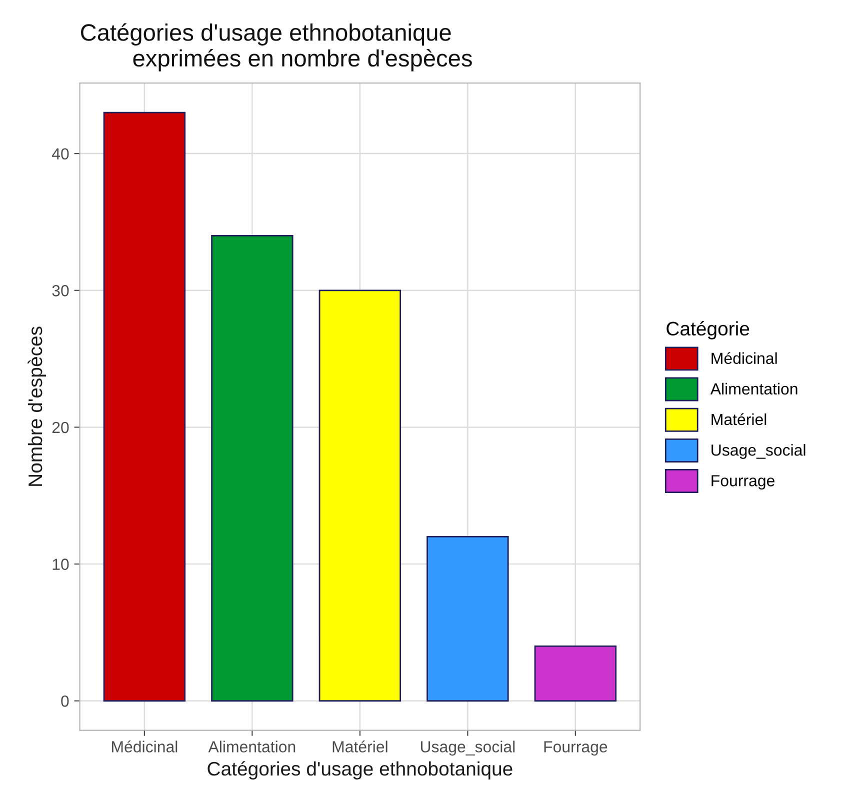 The image size is (858, 799). Describe the element at coordinates (276, 47) in the screenshot. I see `chart-title: Catégories d'usage ethnobotanique exprimées en nombre d'espèces` at that location.